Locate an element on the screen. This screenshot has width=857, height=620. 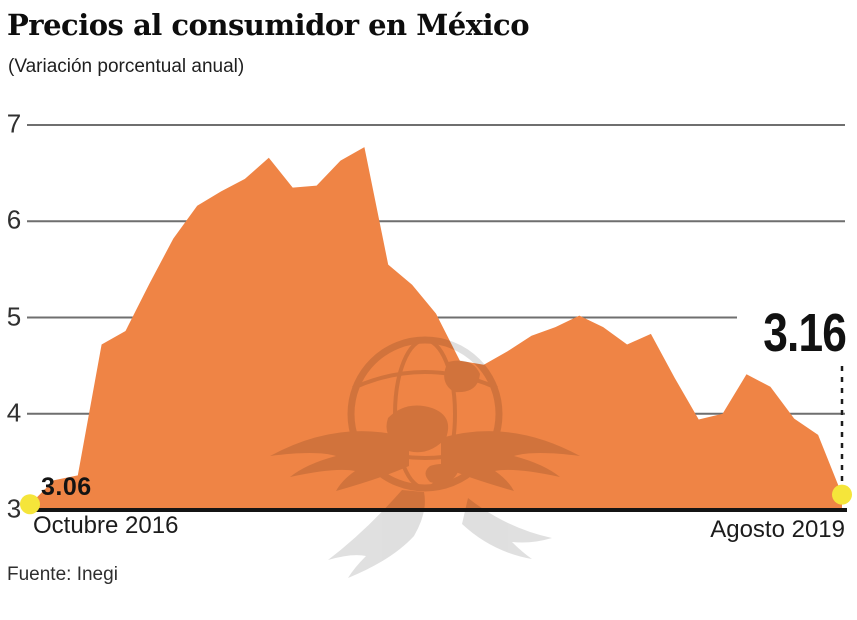
end-value-label: 3.16 is located at coordinates (805, 333).